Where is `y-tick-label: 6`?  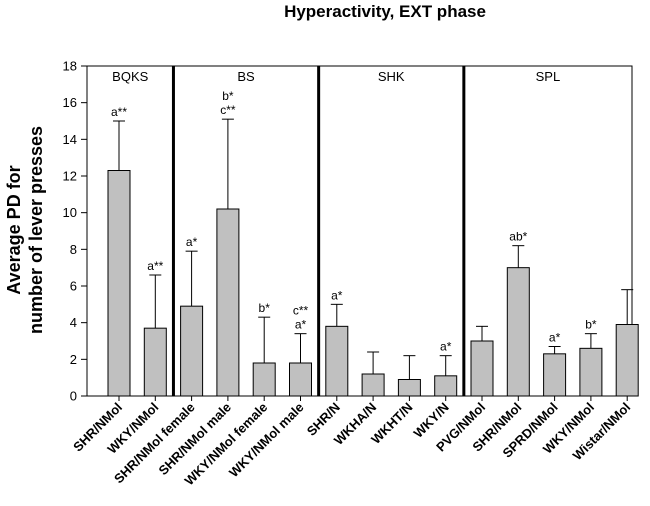
y-tick-label: 6 is located at coordinates (73, 286).